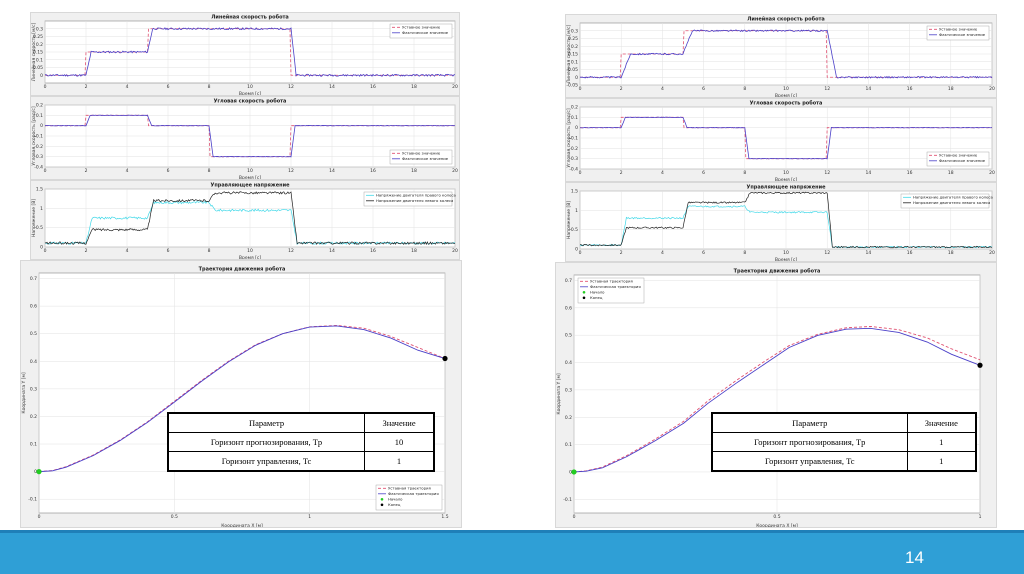 This screenshot has width=1024, height=574. Describe the element at coordinates (250, 101) in the screenshot. I see `chart-title: Угловая скорость робота` at that location.